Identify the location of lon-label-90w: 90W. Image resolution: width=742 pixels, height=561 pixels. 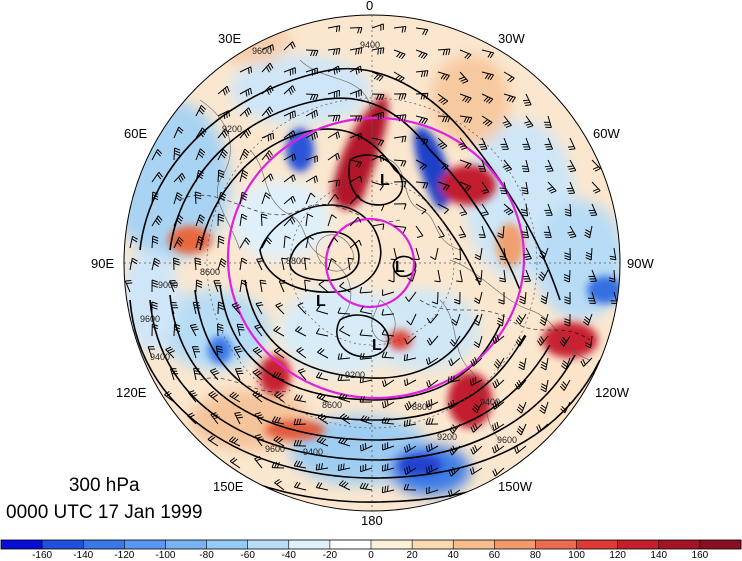
(640, 263).